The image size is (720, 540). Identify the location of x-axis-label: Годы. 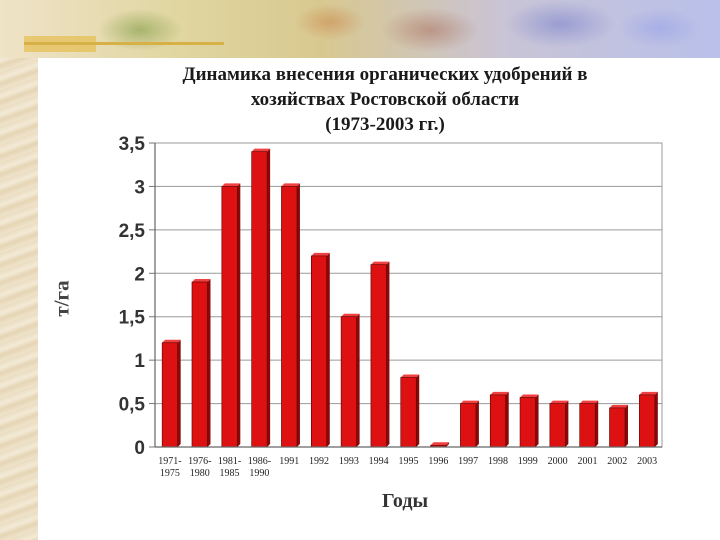
(405, 501).